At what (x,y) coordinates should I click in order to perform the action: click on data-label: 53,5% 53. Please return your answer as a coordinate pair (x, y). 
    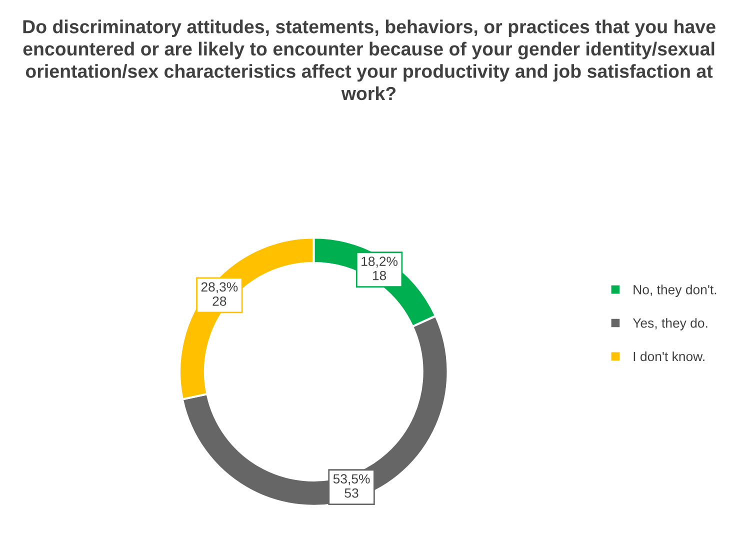
    Looking at the image, I should click on (351, 486).